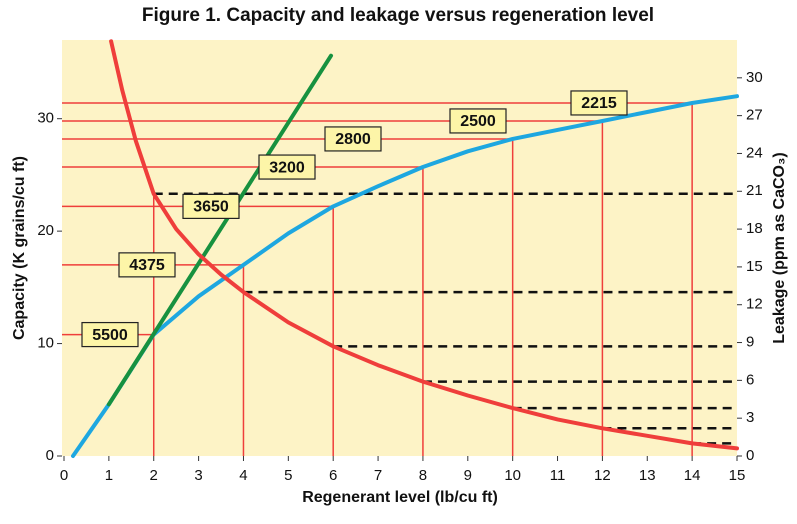 The image size is (797, 524). I want to click on throughput-label: 3650, so click(211, 207).